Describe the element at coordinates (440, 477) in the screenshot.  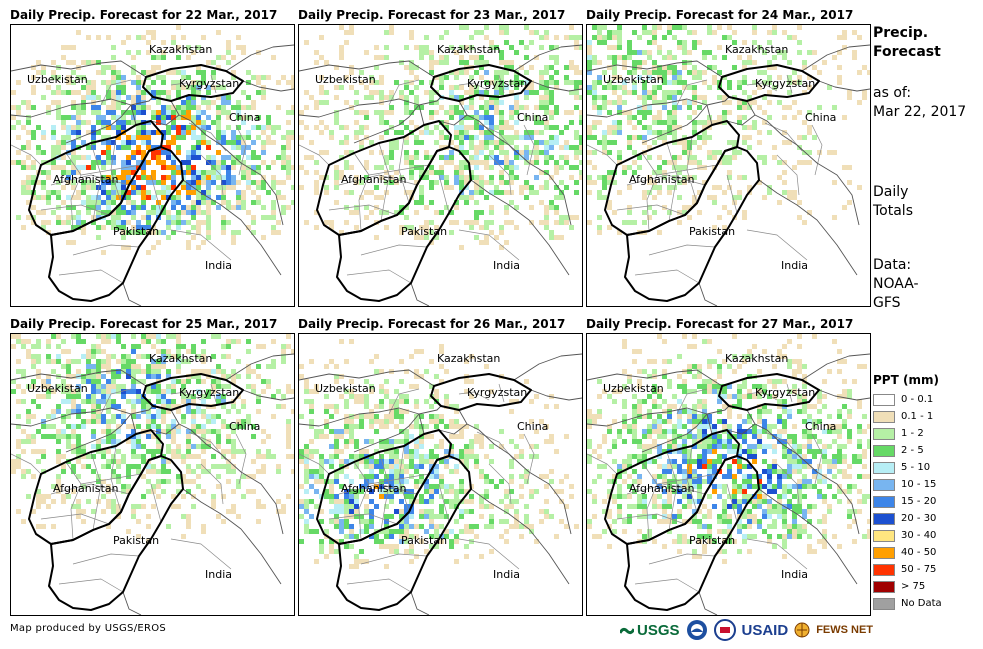
I see `map-svg` at that location.